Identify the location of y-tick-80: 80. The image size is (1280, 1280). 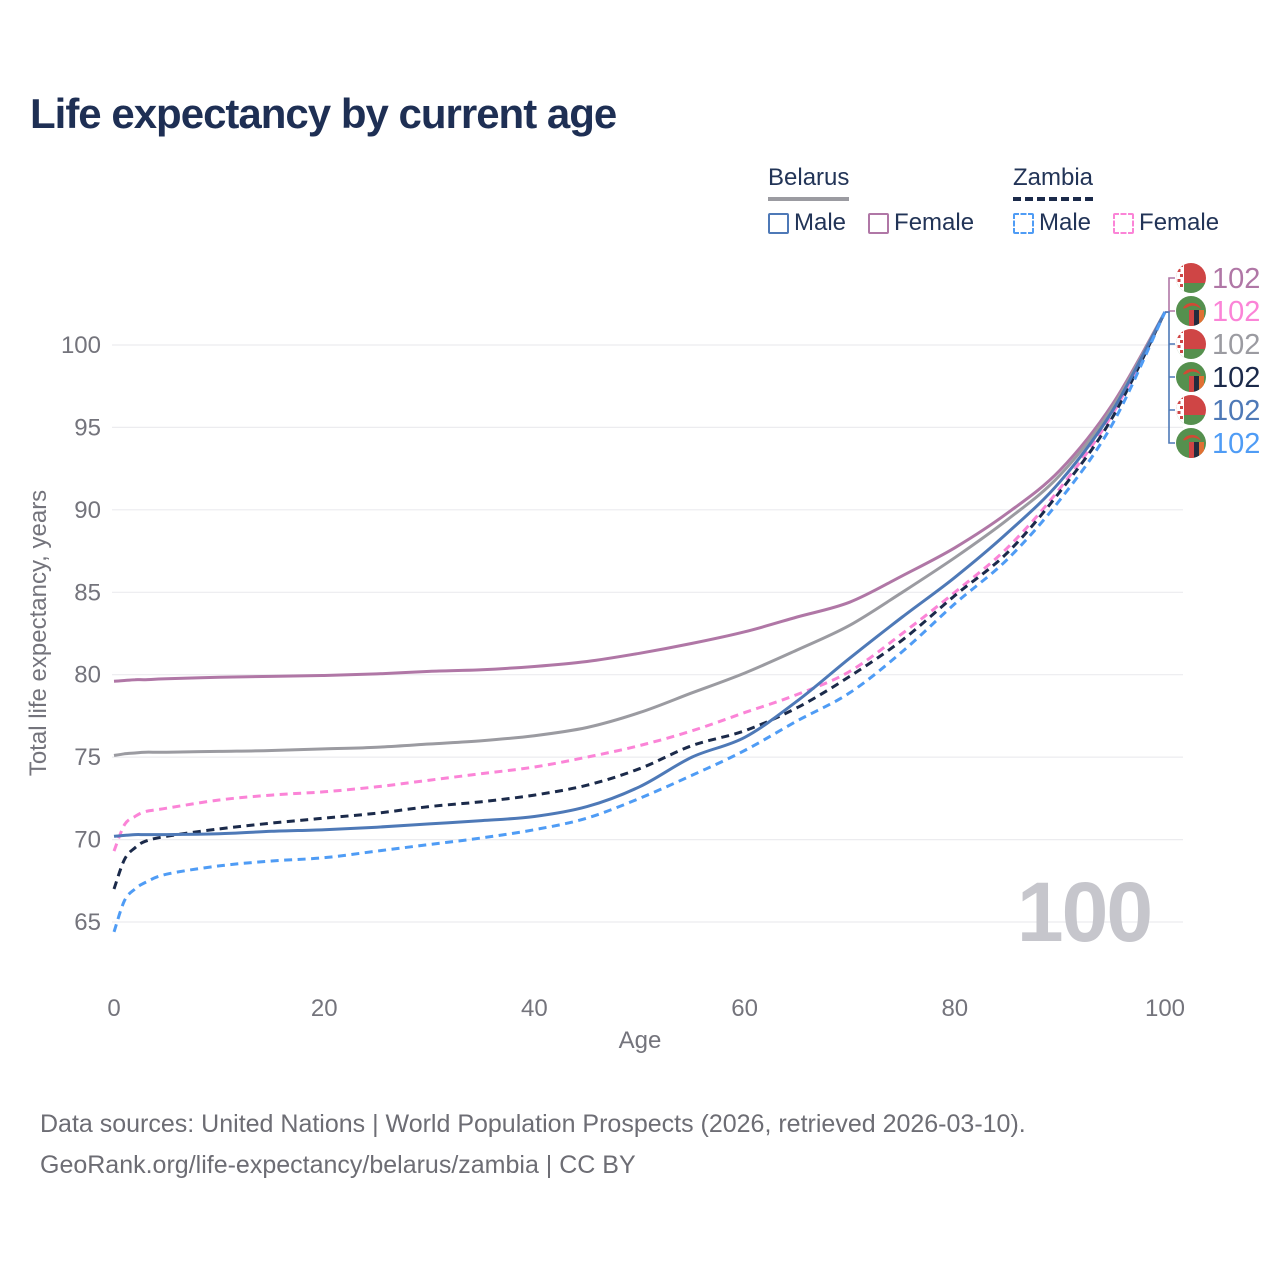
(87, 675).